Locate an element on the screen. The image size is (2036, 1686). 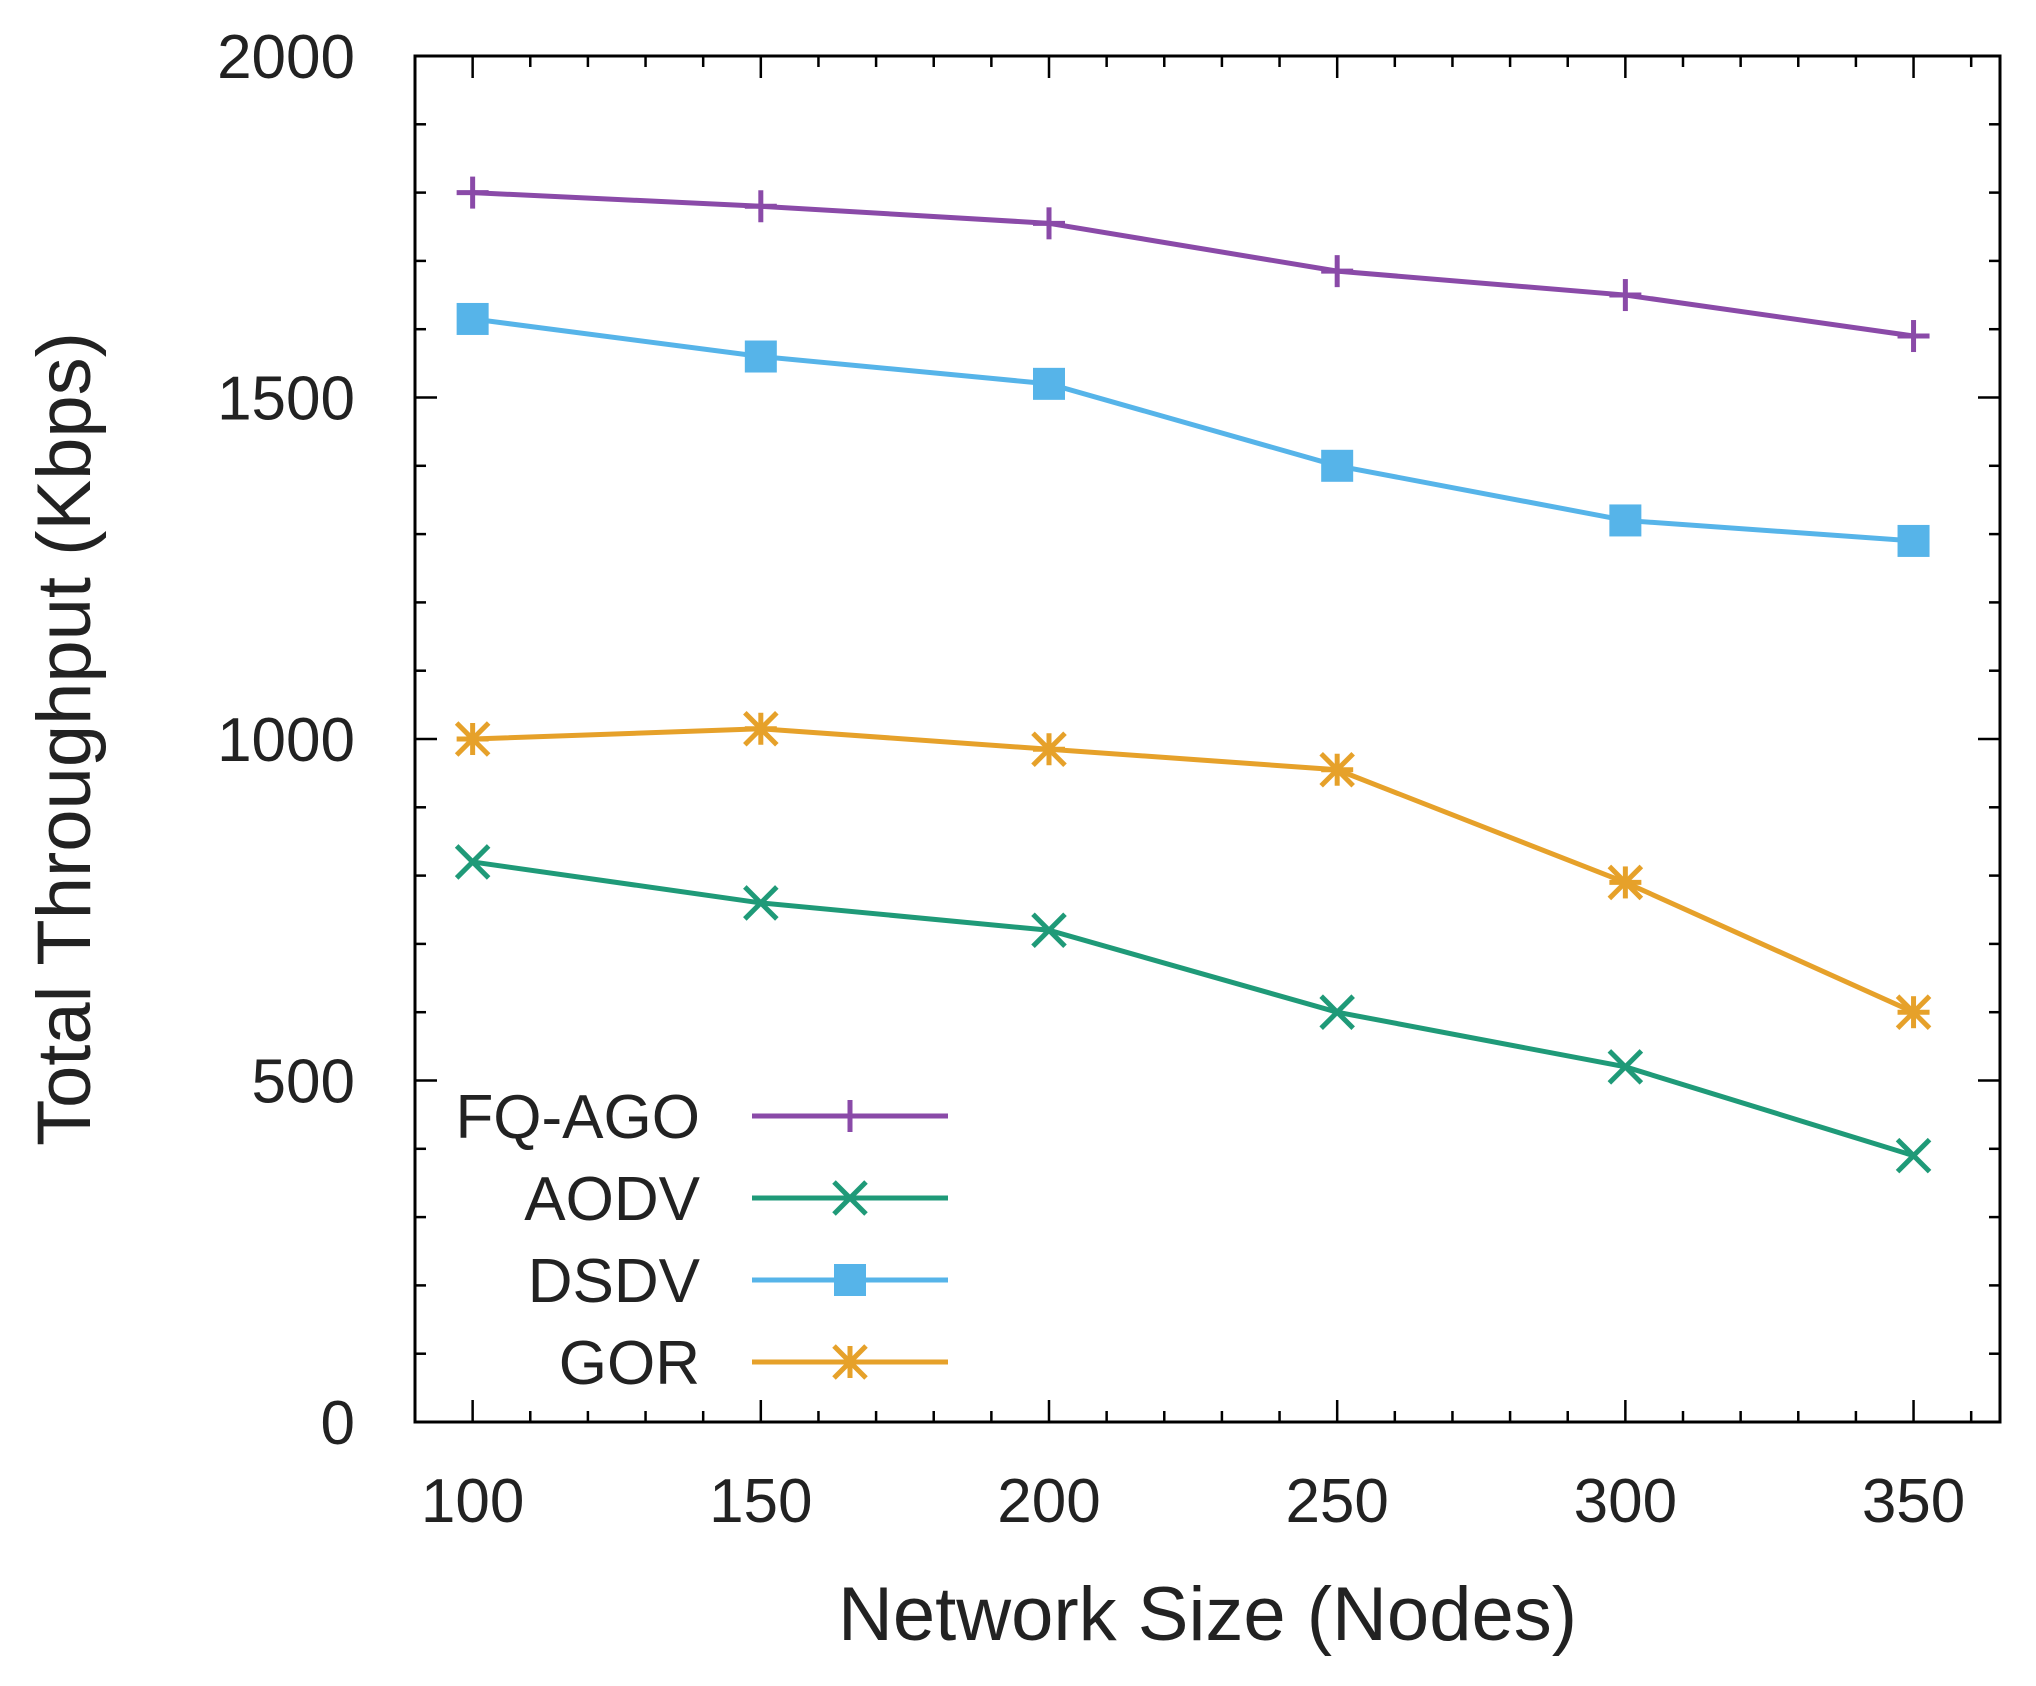
series-gor is located at coordinates (1193, 870).